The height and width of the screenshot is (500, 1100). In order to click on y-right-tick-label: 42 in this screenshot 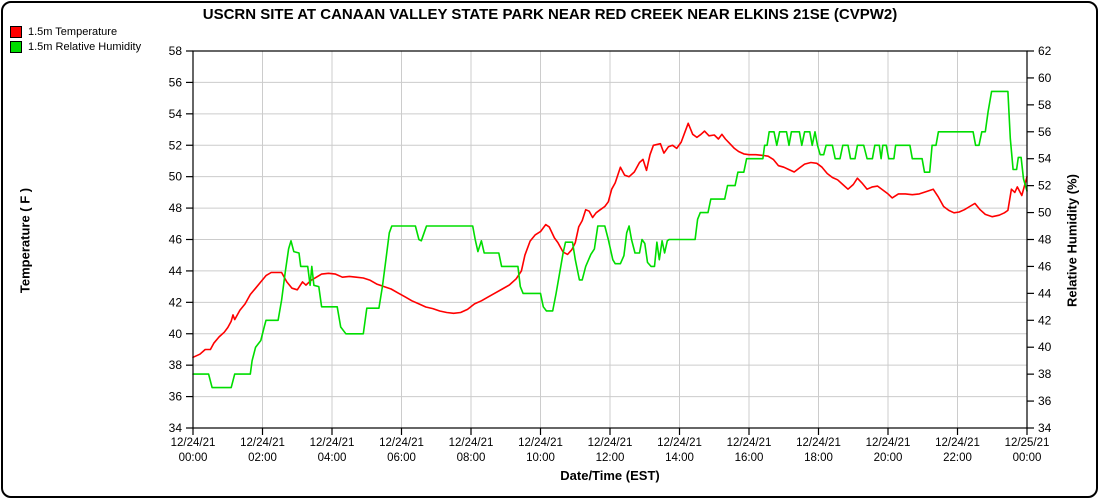, I will do `click(1045, 320)`.